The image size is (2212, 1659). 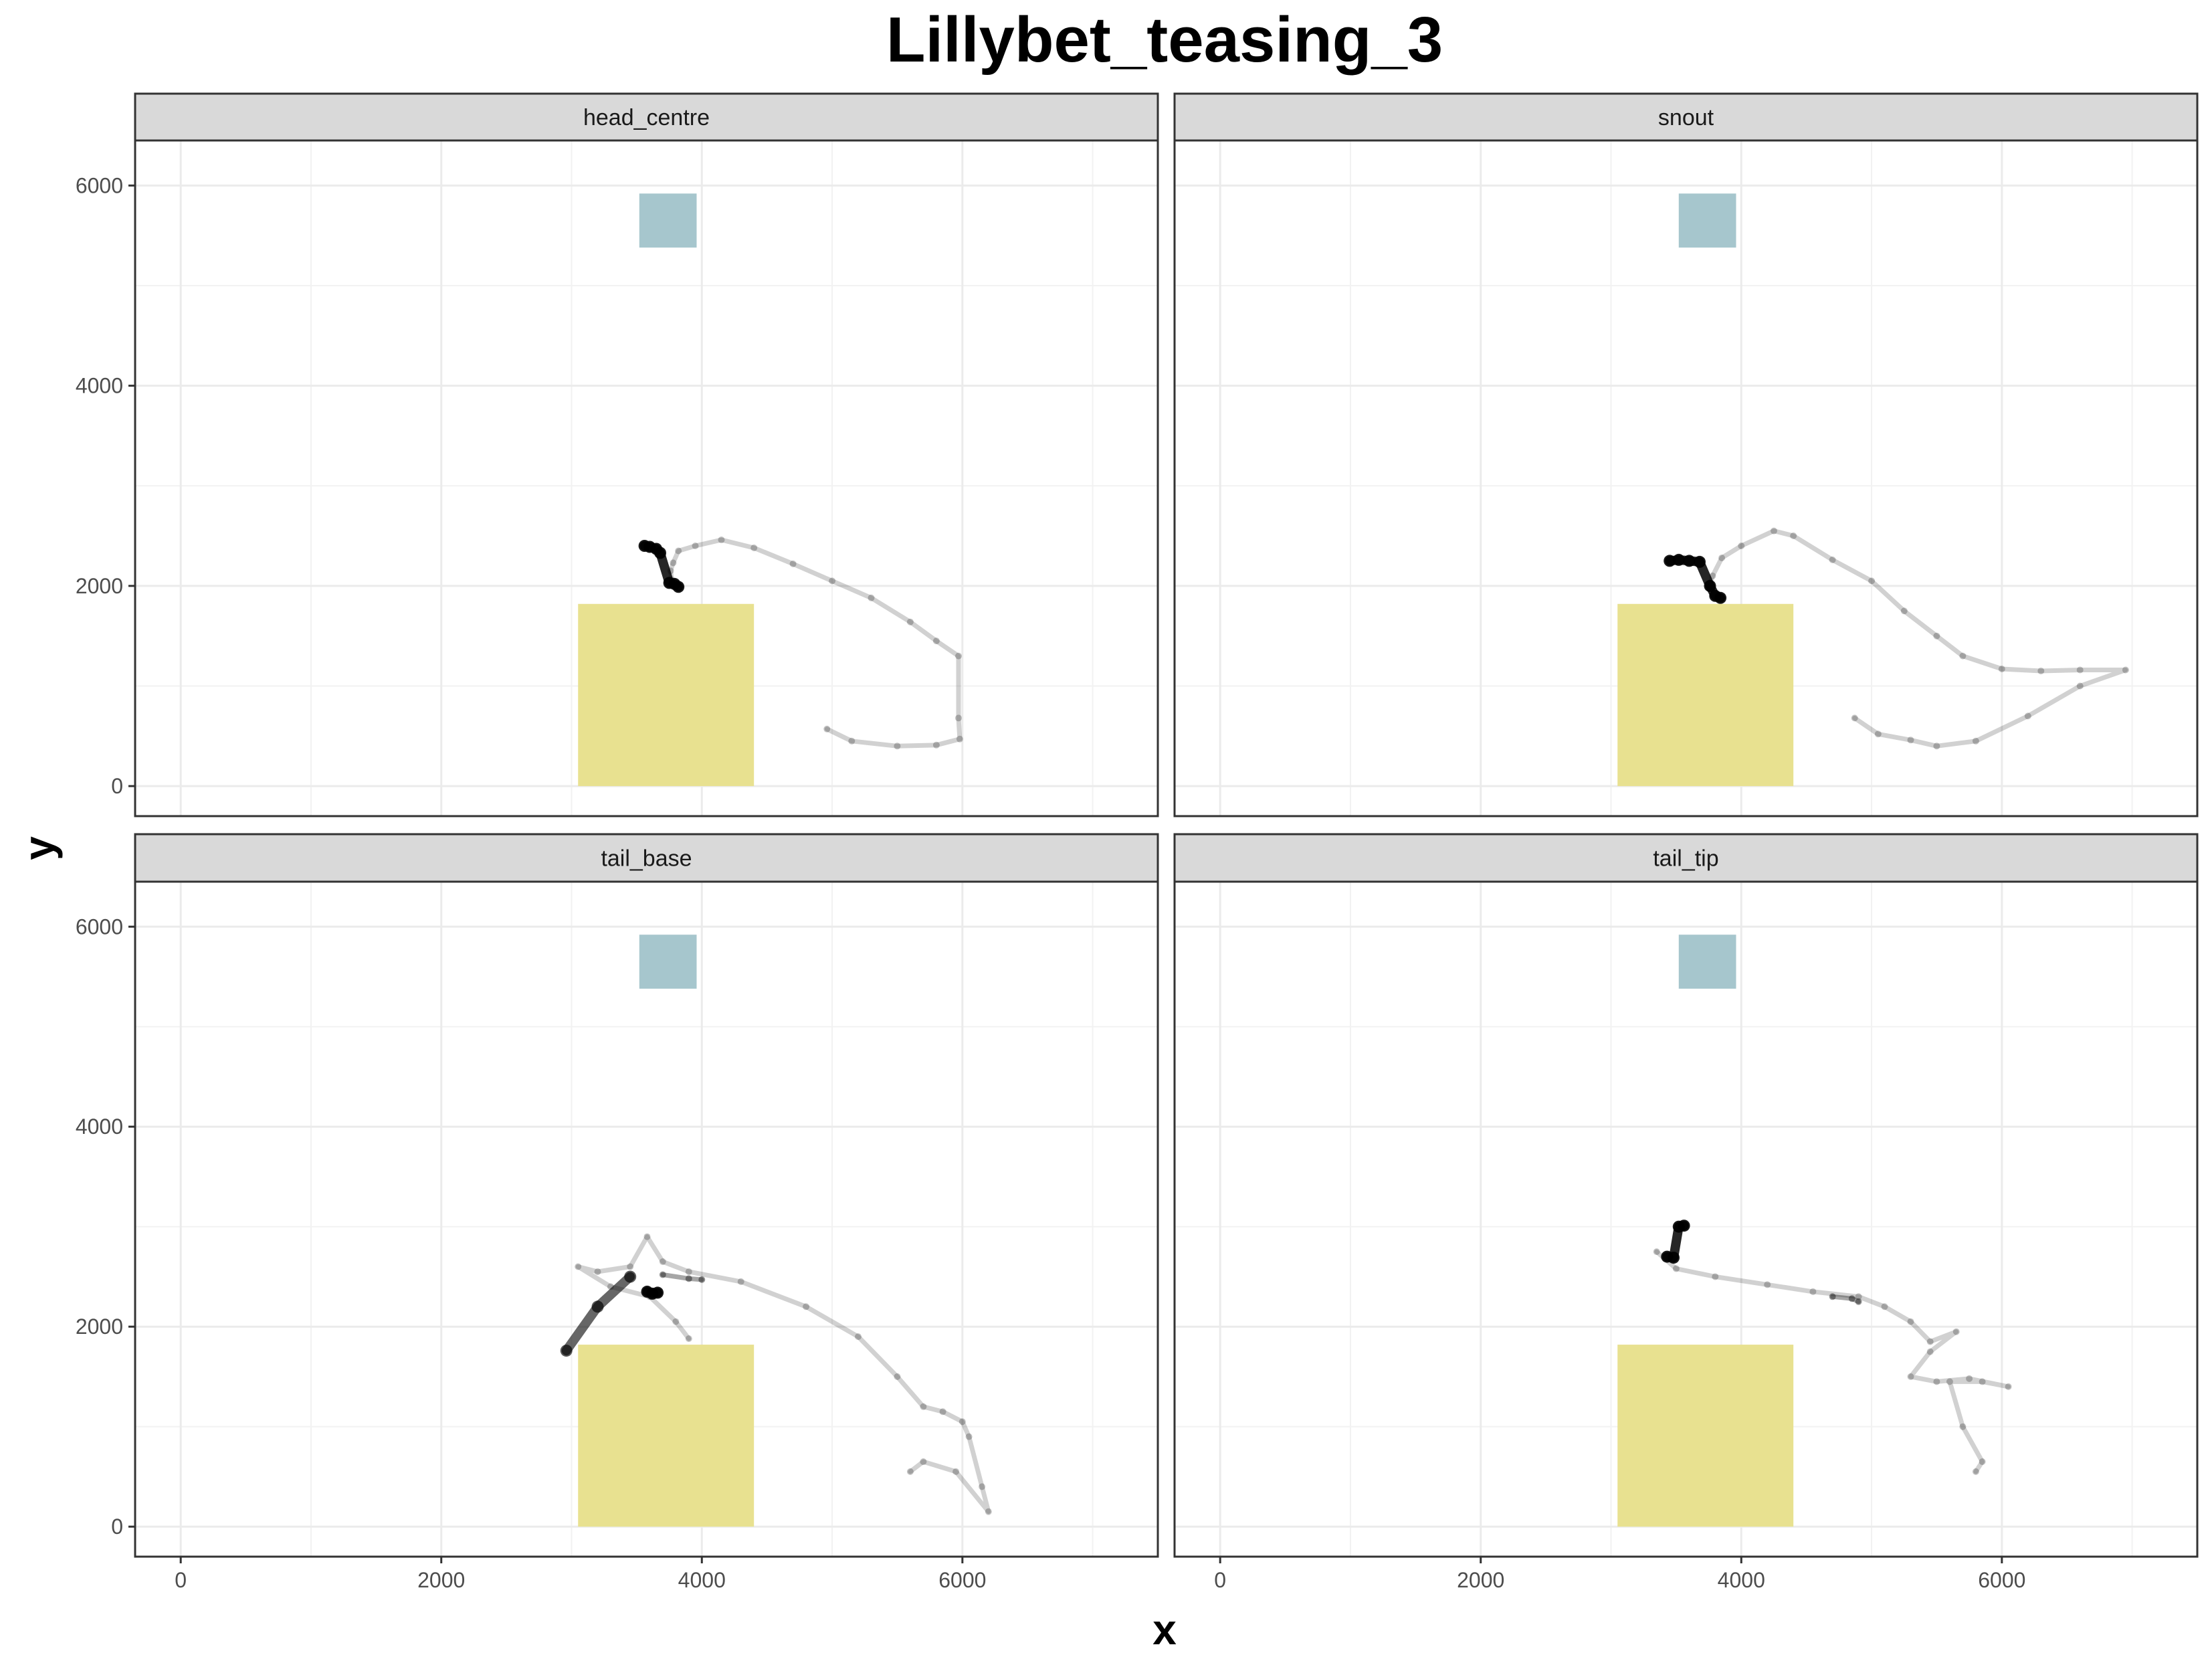 I want to click on chart-title: Lillybet_teasing_3, so click(x=1164, y=40).